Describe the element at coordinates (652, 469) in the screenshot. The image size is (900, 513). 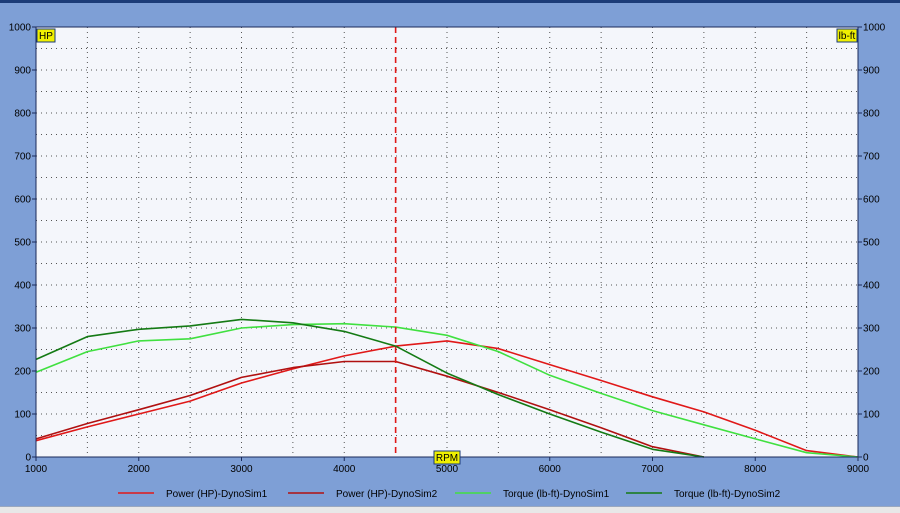
I see `x-tick-label: 7000` at that location.